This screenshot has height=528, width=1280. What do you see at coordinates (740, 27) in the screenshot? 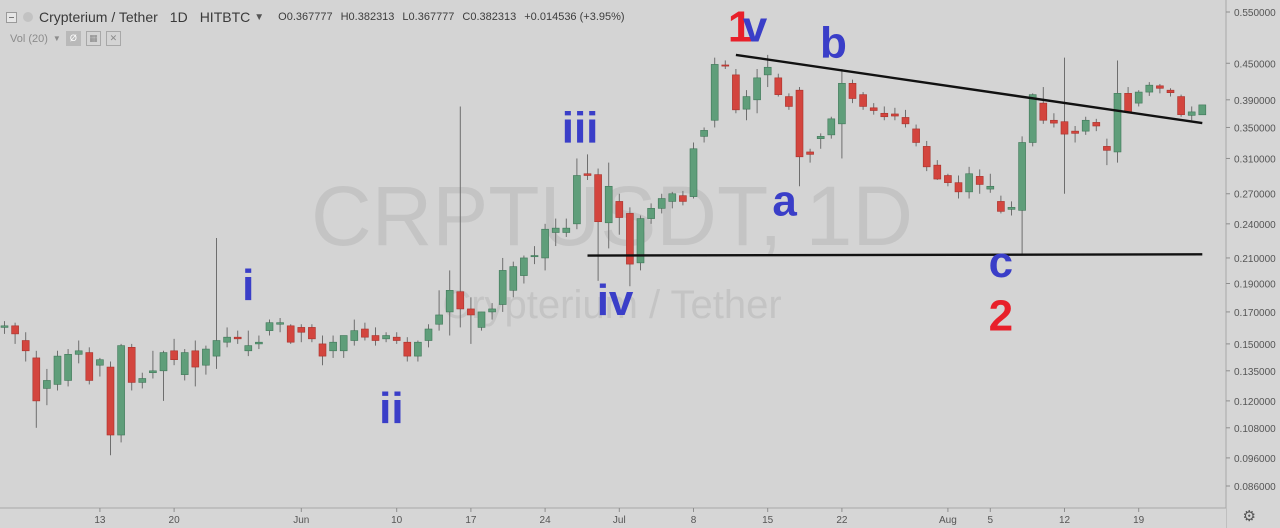
I see `wave-label: 1` at bounding box center [740, 27].